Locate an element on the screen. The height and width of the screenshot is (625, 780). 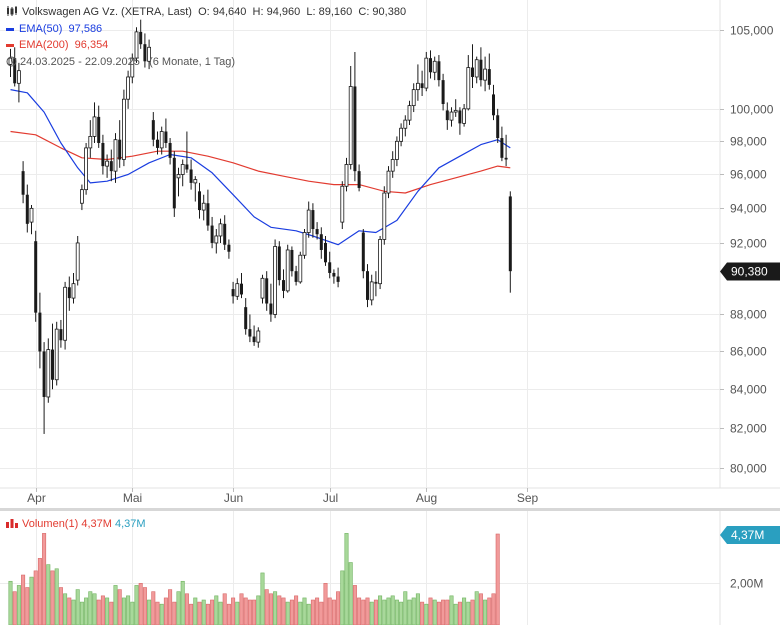
time-tick-label: Apr is located at coordinates (36, 498).